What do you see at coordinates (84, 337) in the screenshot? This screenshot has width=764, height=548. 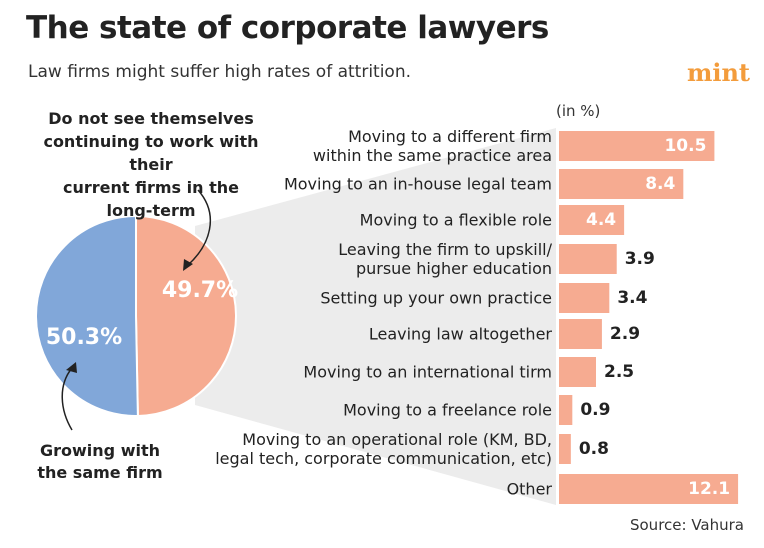 I see `pie-value-label: 50.3%` at bounding box center [84, 337].